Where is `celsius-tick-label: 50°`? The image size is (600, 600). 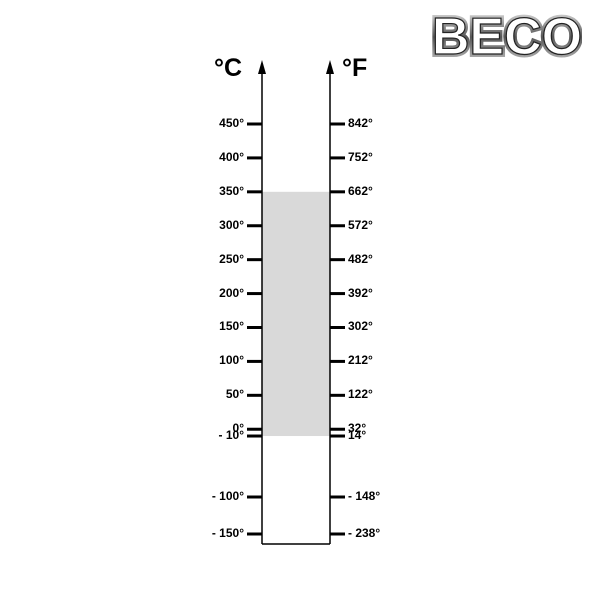
celsius-tick-label: 50° is located at coordinates (234, 394).